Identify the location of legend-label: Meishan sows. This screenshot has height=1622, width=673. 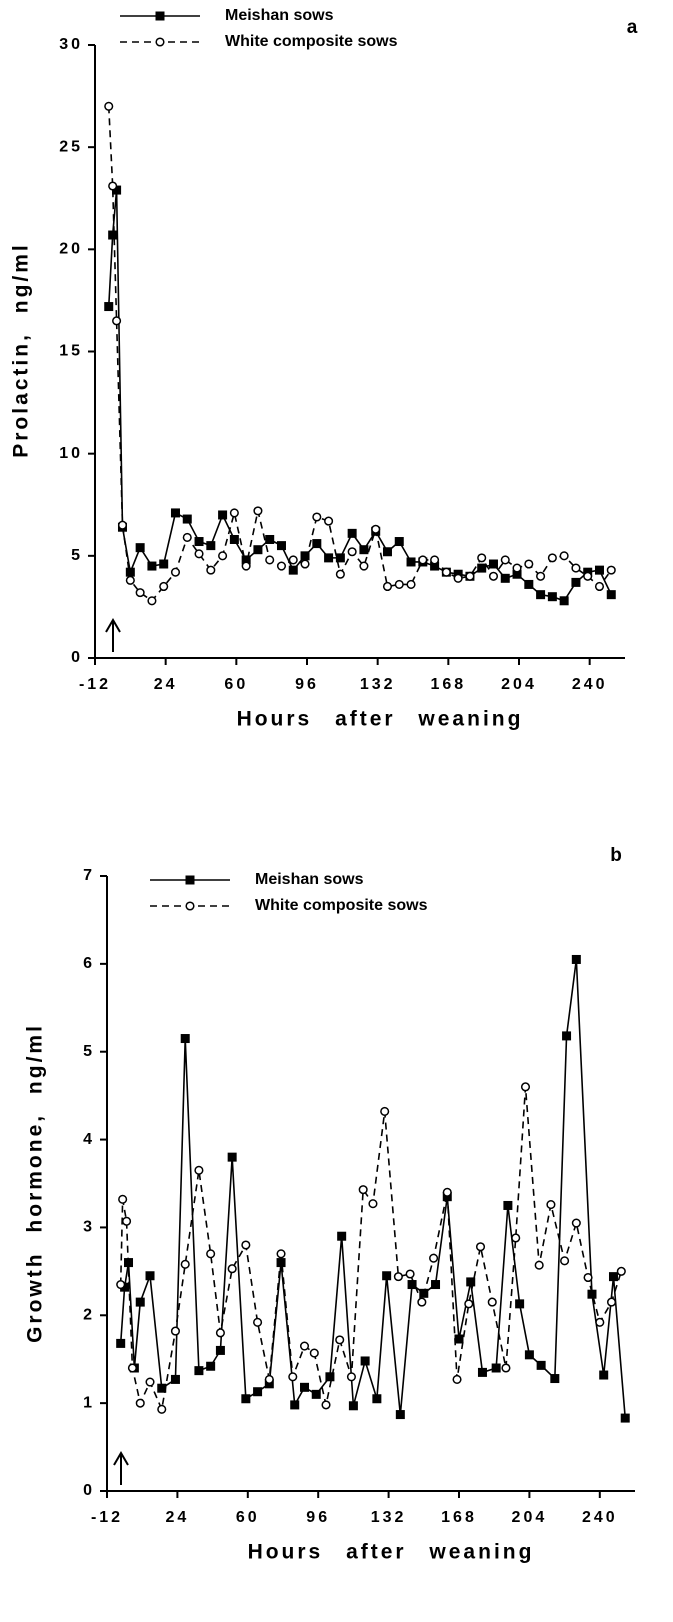
(309, 879).